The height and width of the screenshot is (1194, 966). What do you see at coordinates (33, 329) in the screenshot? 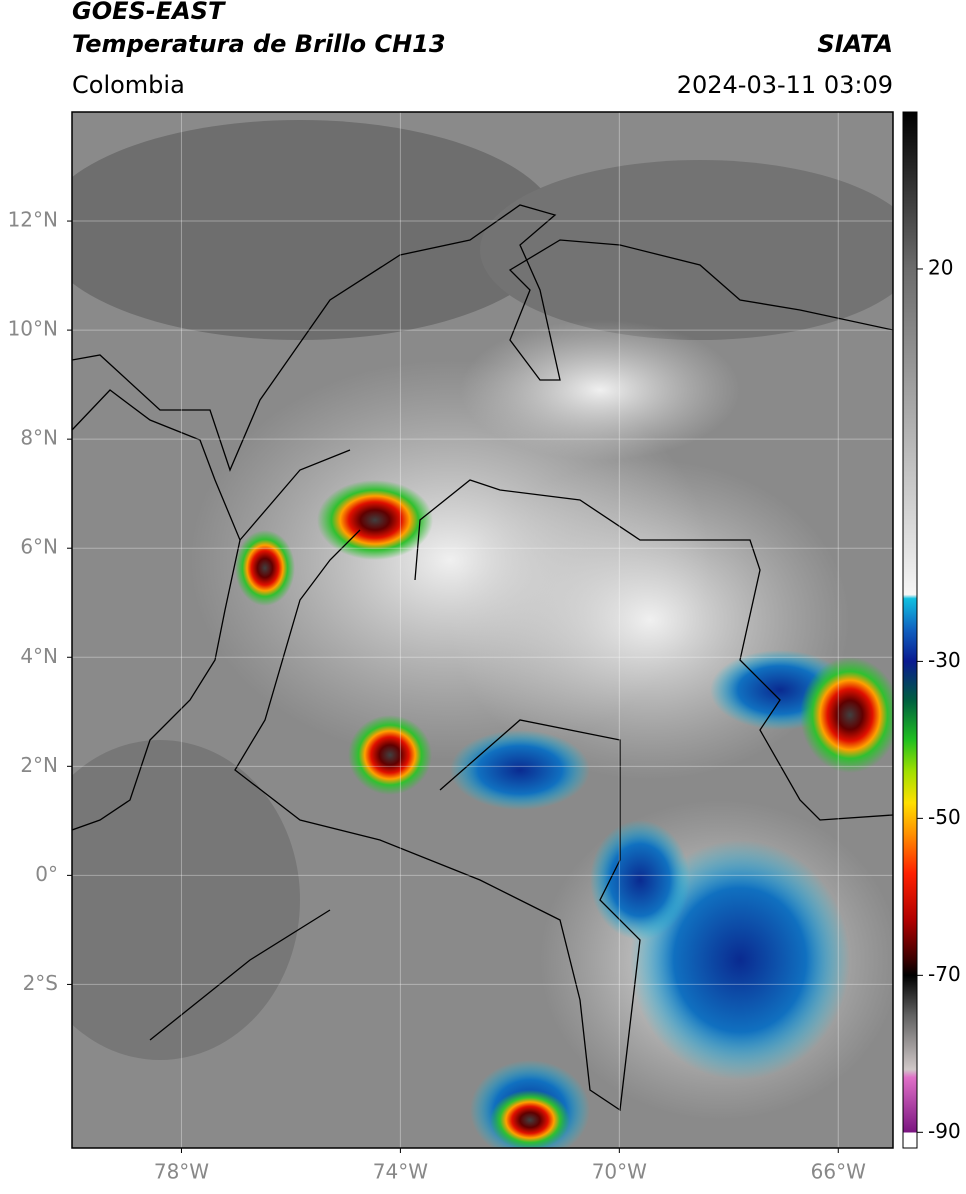
I see `y-tick-label: 10°N` at bounding box center [33, 329].